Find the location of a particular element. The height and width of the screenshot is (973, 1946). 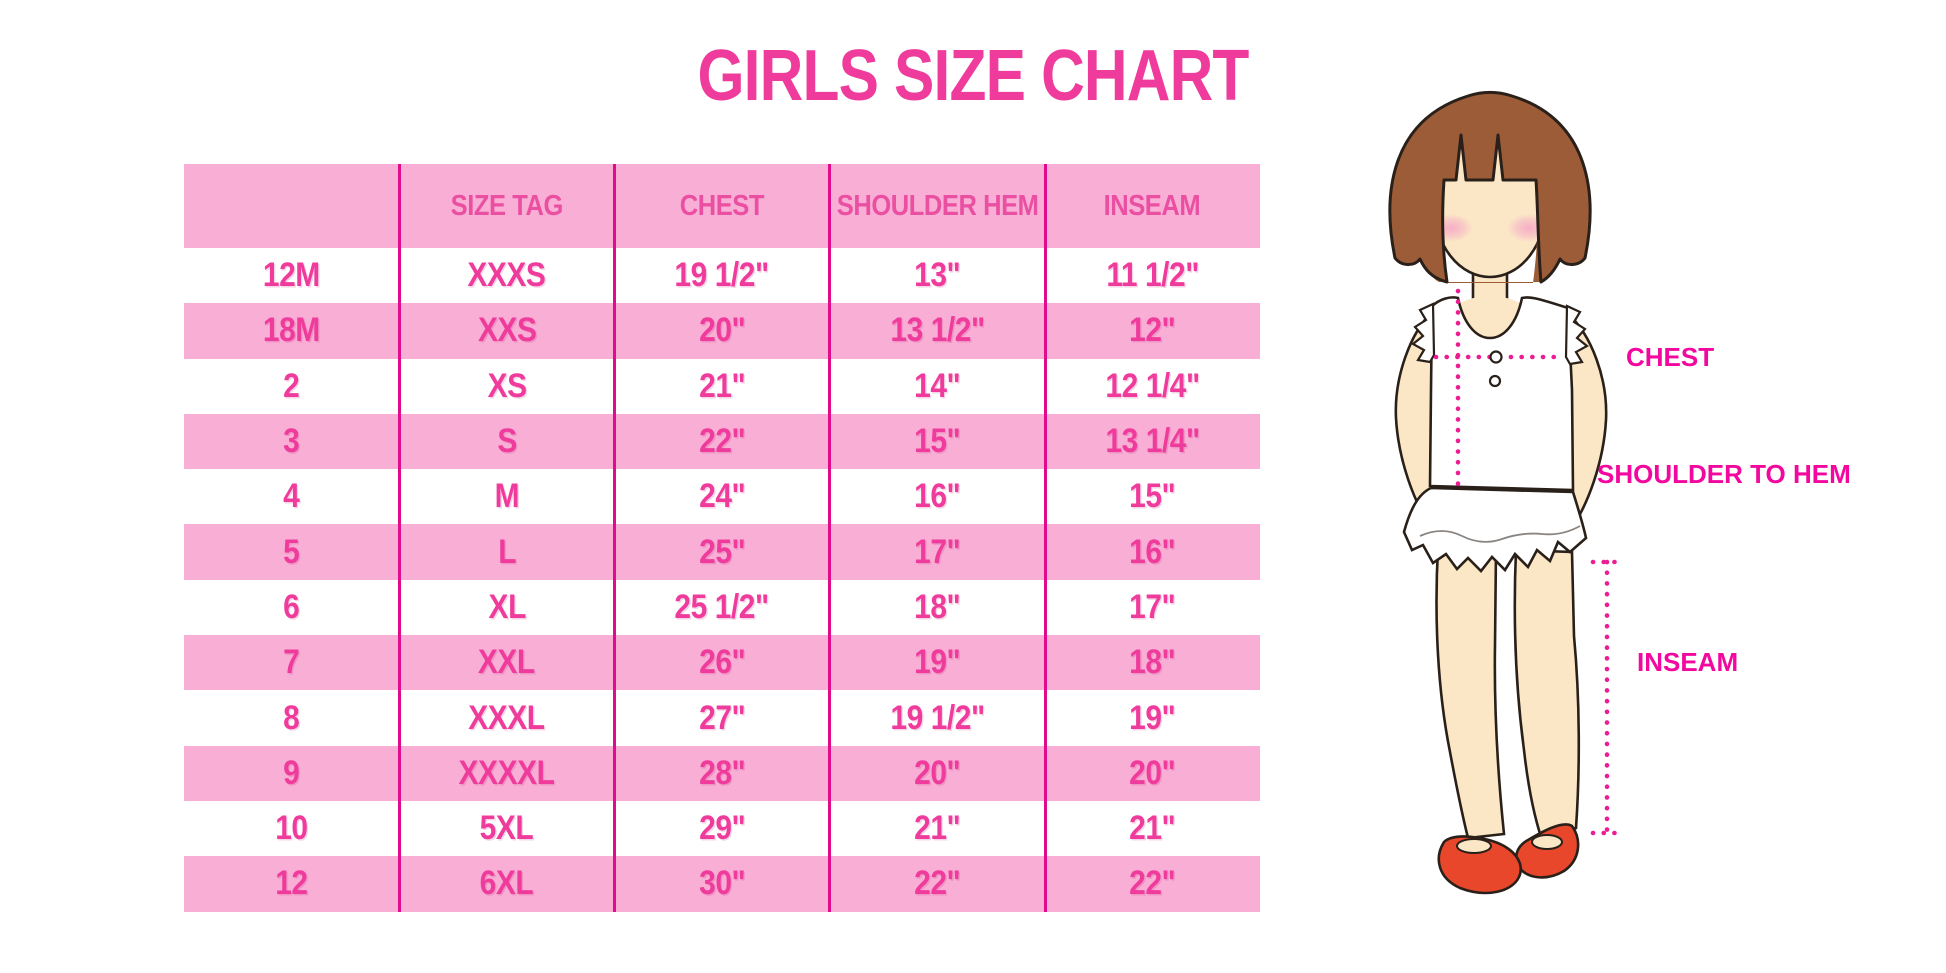

table-cell: 12 is located at coordinates (291, 883).